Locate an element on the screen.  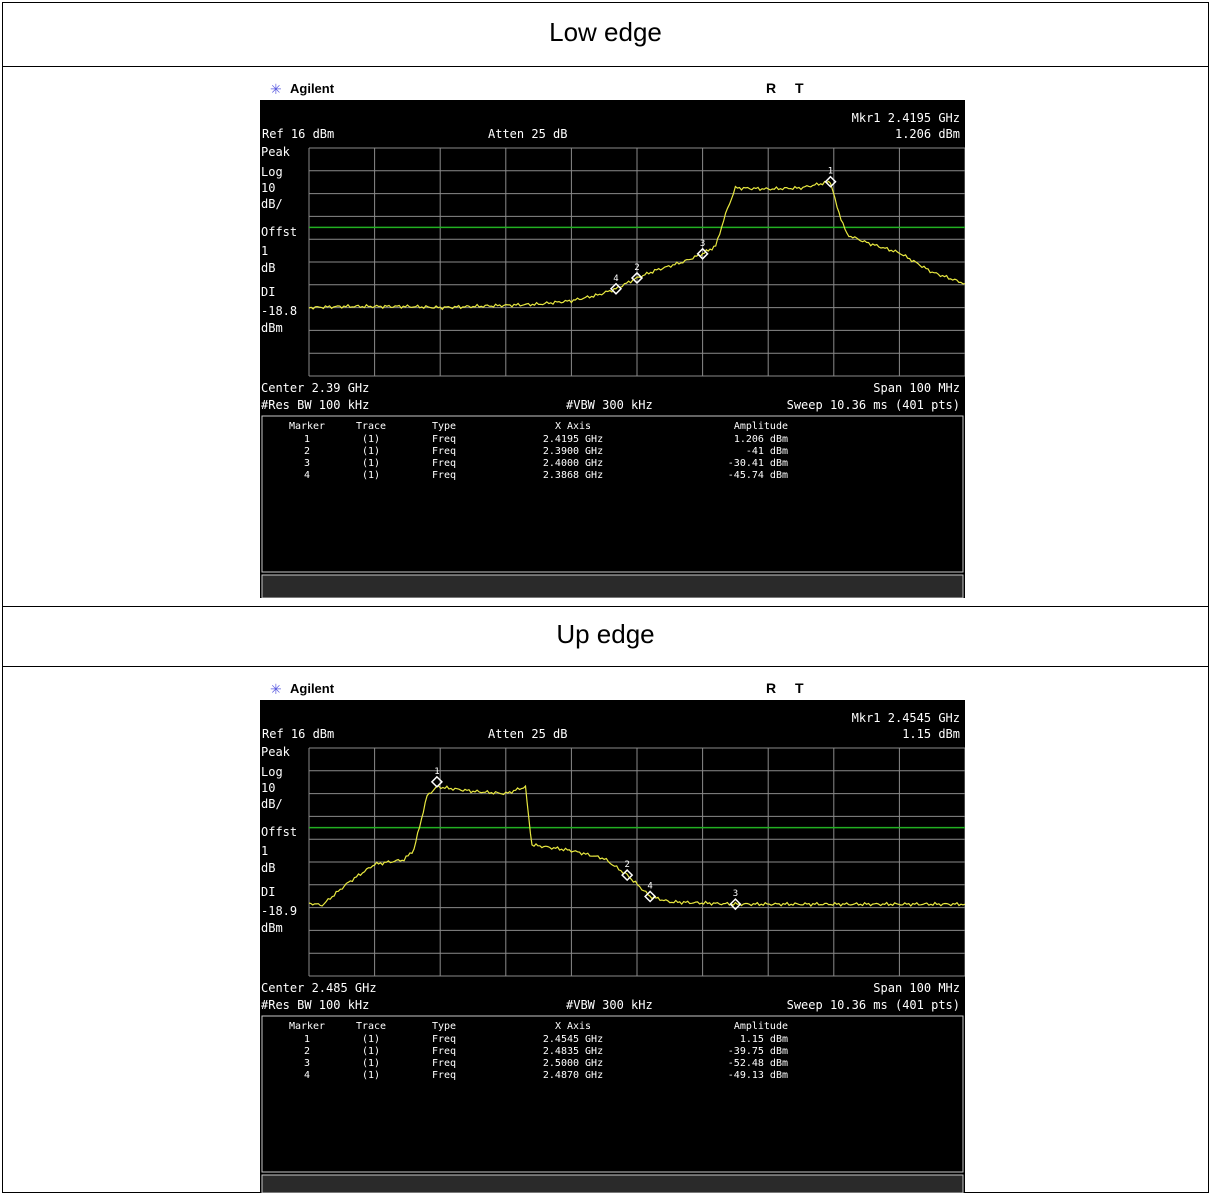
table-cell: 4 is located at coordinates (307, 475).